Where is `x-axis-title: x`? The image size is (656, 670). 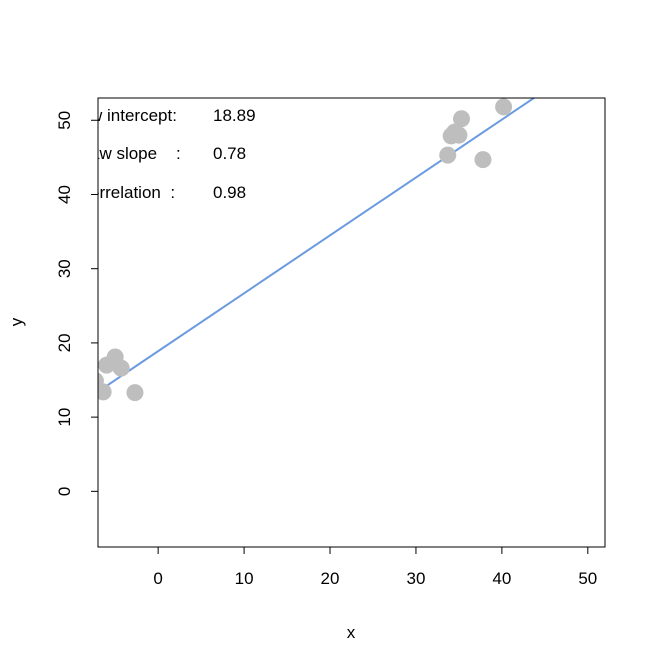 x-axis-title: x is located at coordinates (351, 632).